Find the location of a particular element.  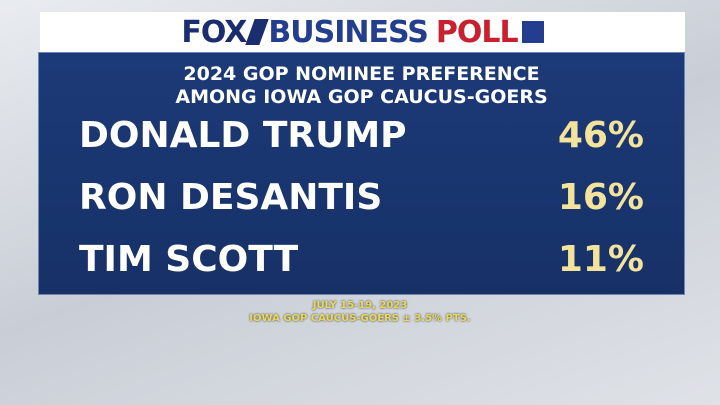

title: AMONG IOWA GOP CAUCUS-GOERS is located at coordinates (361, 97).